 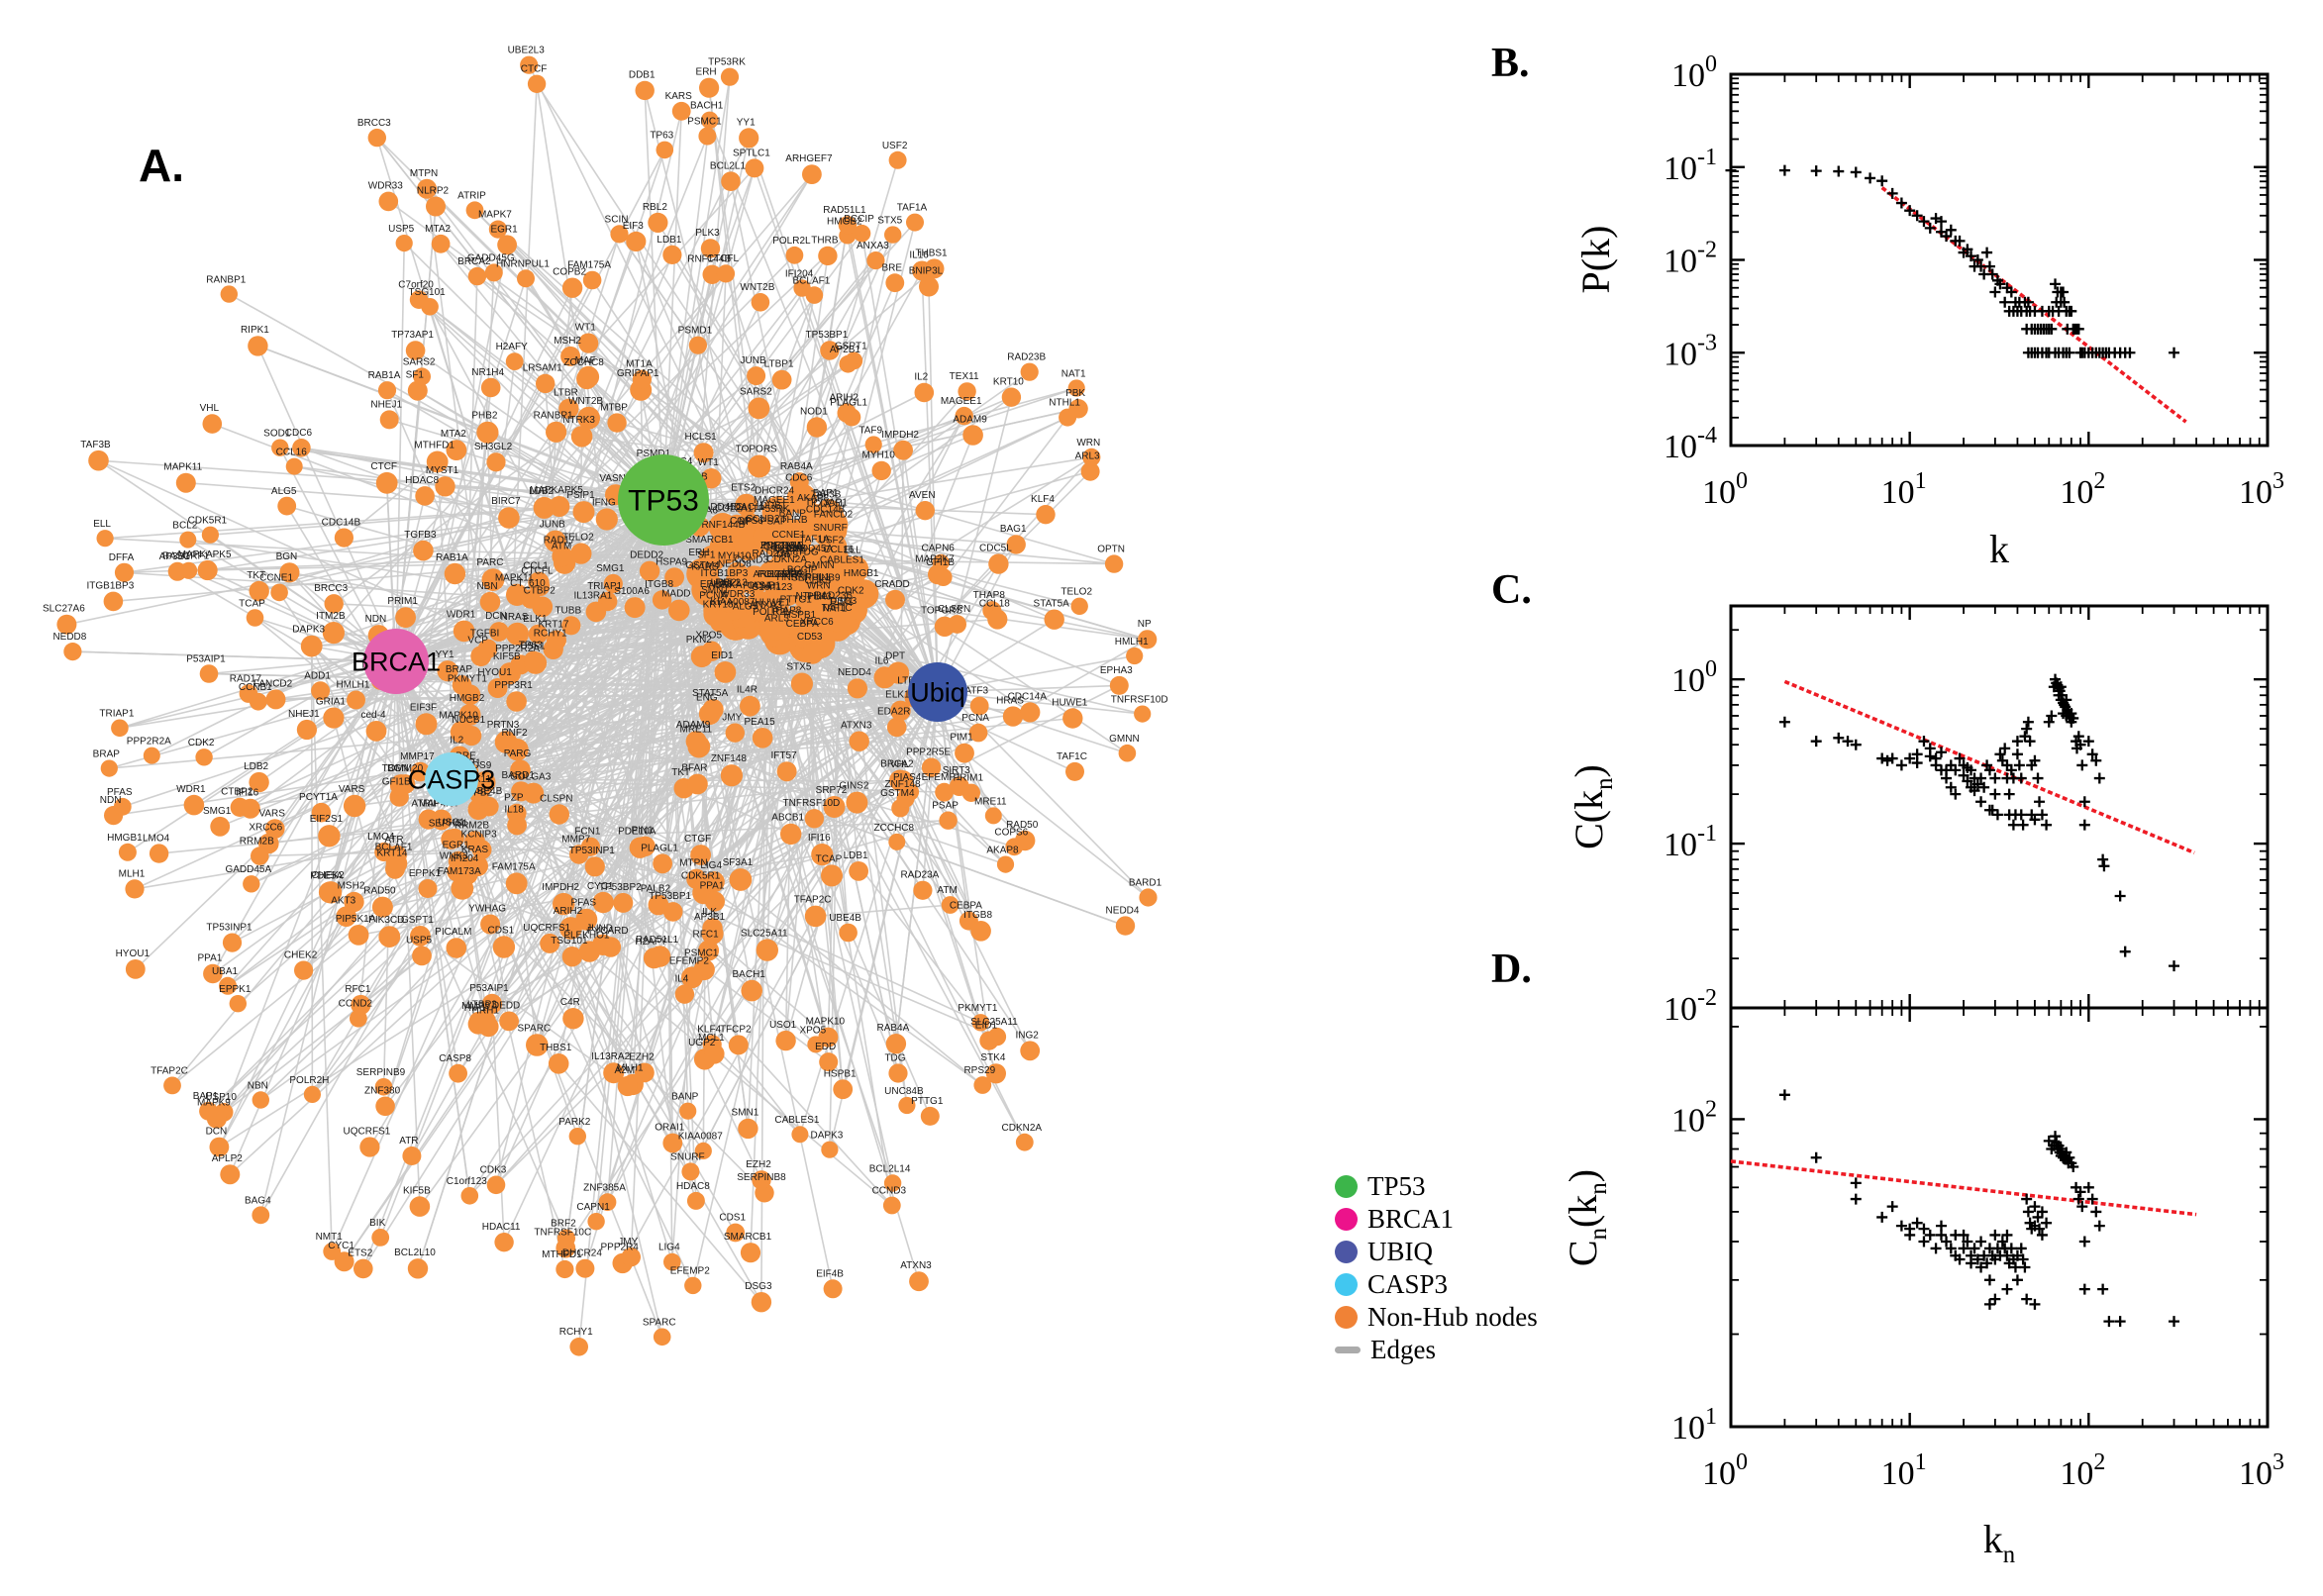 I want to click on node-label: TSG101, so click(x=427, y=292).